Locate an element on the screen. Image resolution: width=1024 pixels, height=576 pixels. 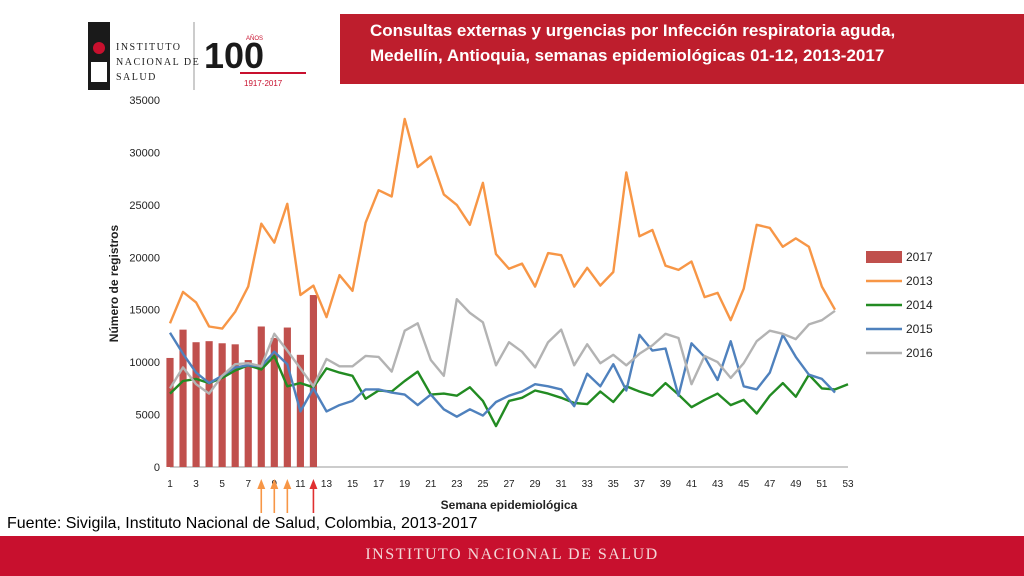
y-tick-label: 35000 is located at coordinates (144, 101).